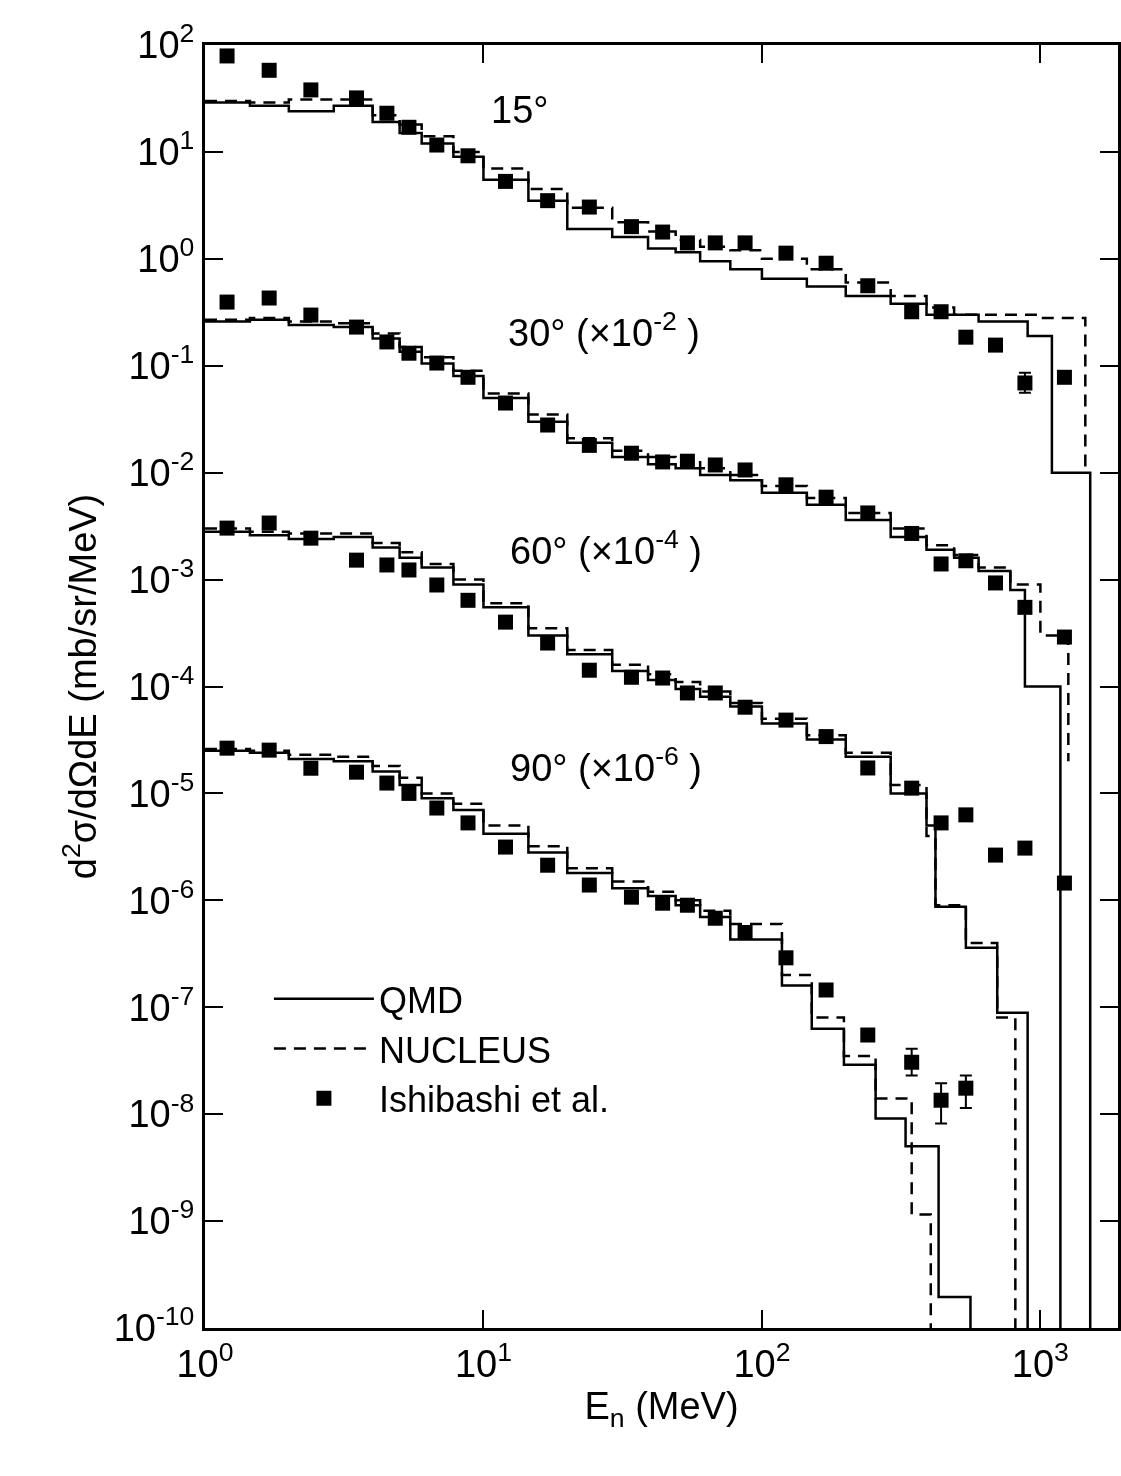  What do you see at coordinates (494, 1100) in the screenshot?
I see `legend-label: Ishibashi et al.` at bounding box center [494, 1100].